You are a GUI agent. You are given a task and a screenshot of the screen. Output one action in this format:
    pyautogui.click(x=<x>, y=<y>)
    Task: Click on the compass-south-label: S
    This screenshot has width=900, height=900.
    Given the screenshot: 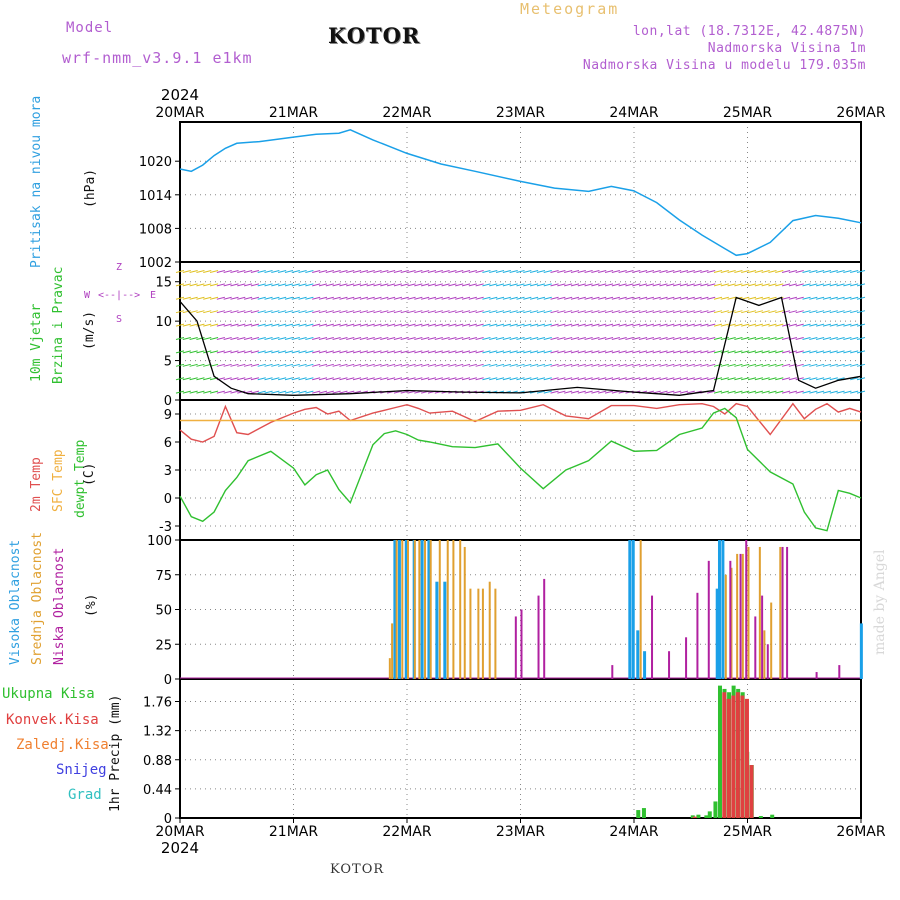 What is the action you would take?
    pyautogui.click(x=119, y=319)
    